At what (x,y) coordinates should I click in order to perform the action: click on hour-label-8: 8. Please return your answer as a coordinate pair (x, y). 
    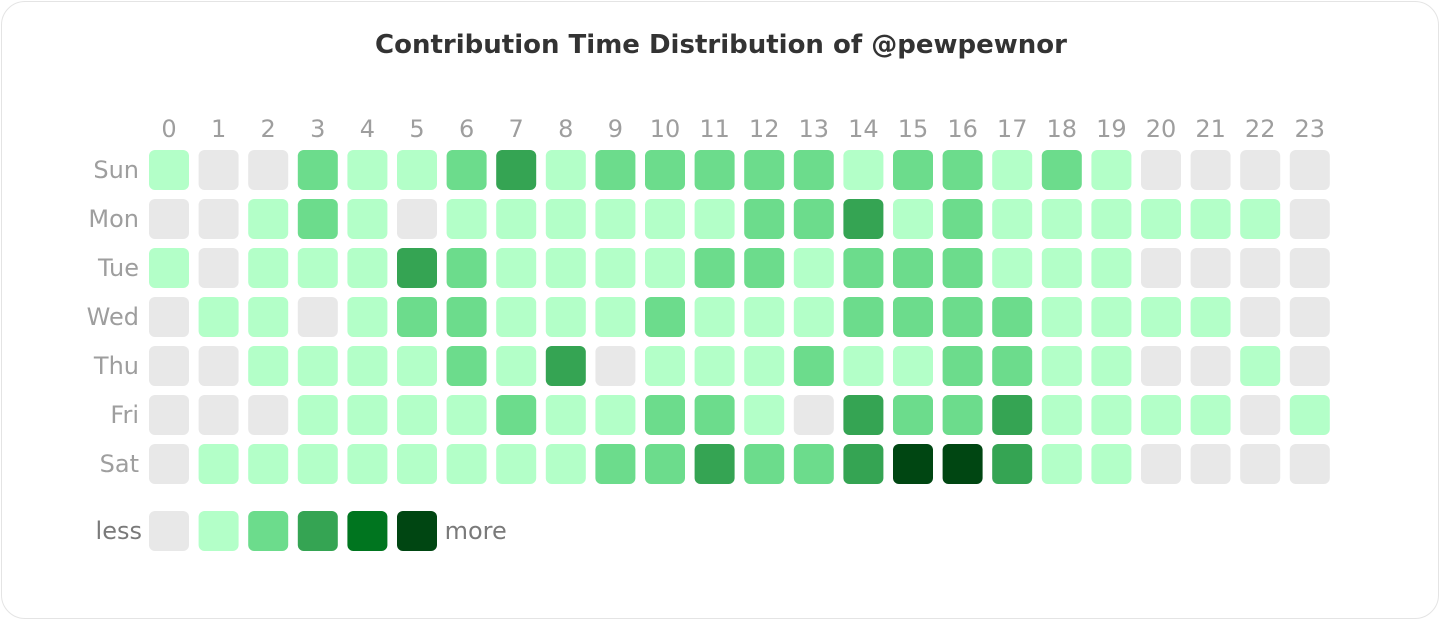
    Looking at the image, I should click on (565, 129).